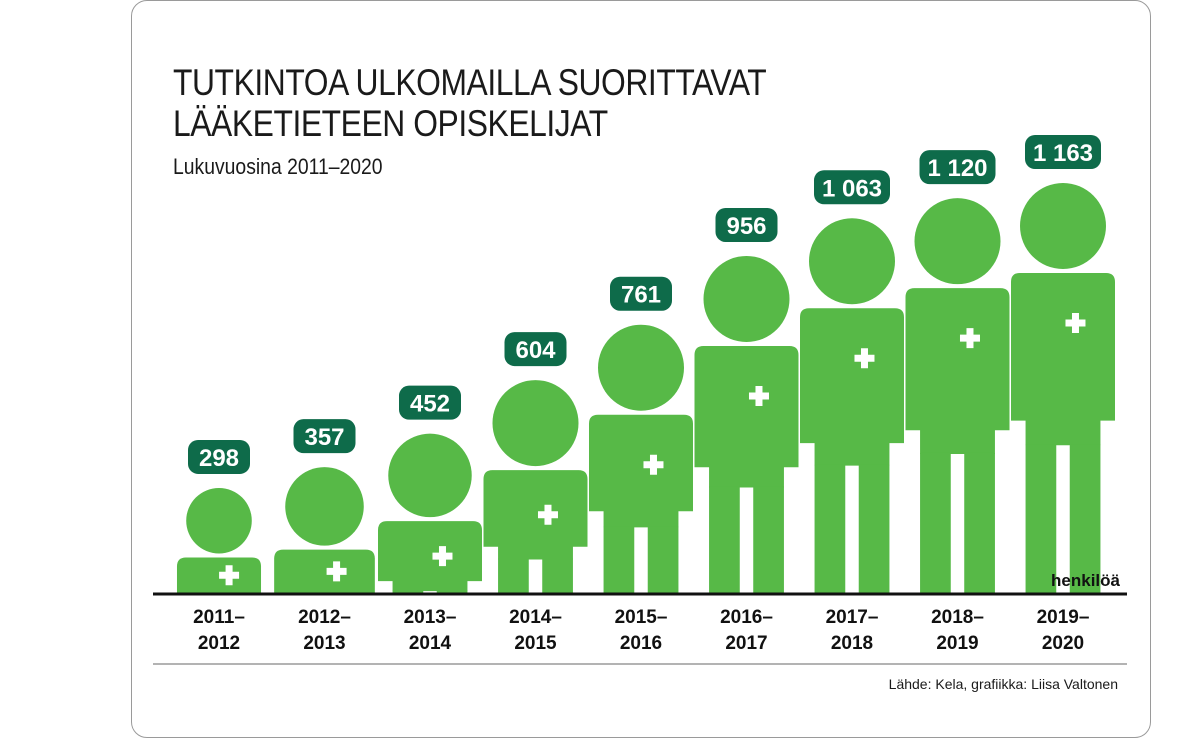 Image resolution: width=1200 pixels, height=741 pixels. What do you see at coordinates (535, 643) in the screenshot?
I see `category-tick-label: 2015` at bounding box center [535, 643].